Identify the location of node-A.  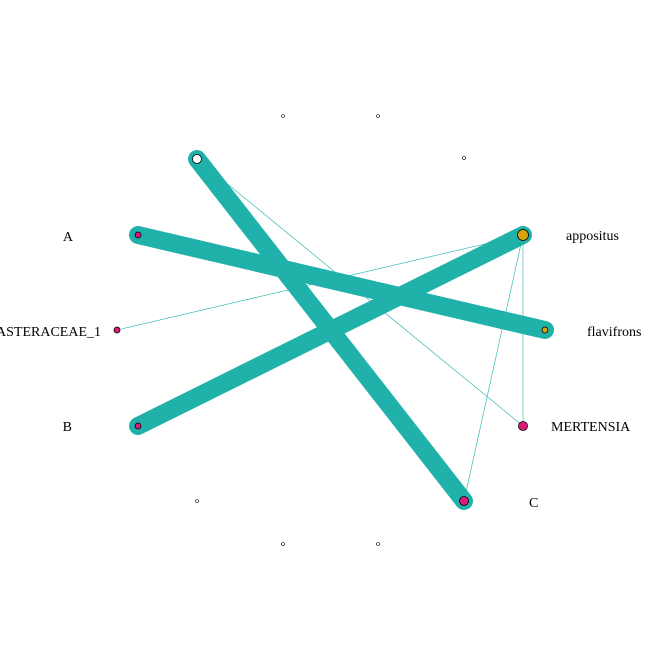
(138, 235).